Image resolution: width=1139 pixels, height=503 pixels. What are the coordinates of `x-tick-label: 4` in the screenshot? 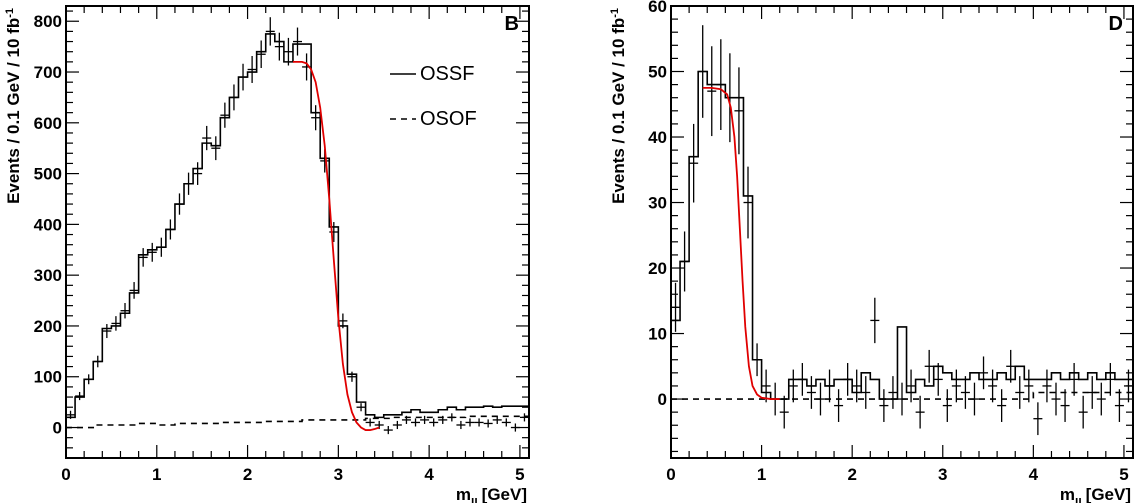 It's located at (429, 474).